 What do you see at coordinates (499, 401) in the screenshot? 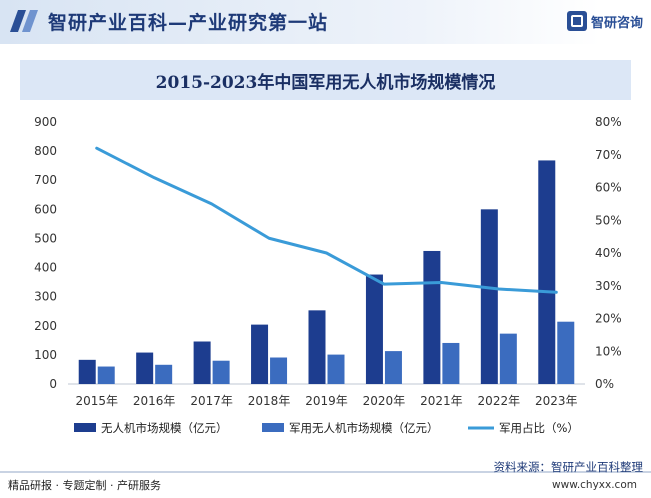
I see `x-tick-label: 2022年` at bounding box center [499, 401].